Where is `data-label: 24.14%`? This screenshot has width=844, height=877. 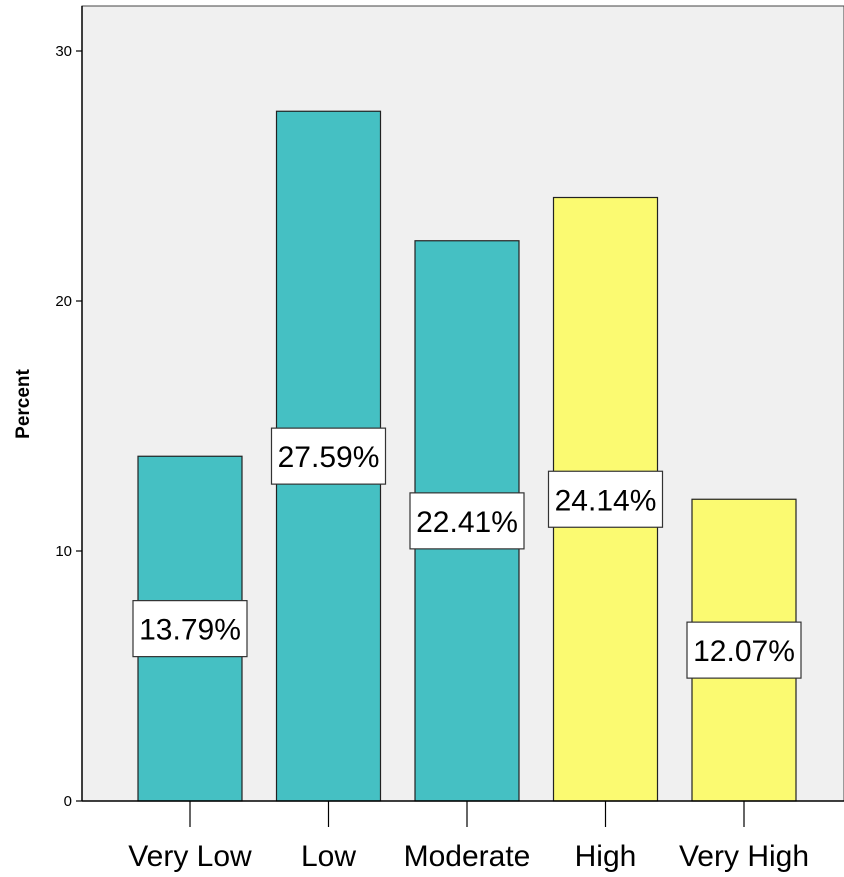 data-label: 24.14% is located at coordinates (606, 500).